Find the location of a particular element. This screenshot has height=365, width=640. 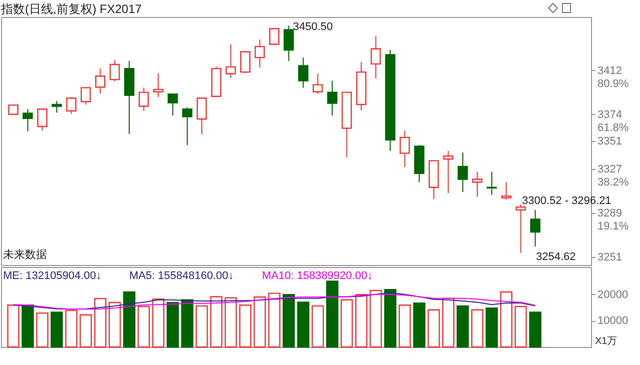

y-tick-label: 3251 is located at coordinates (610, 257).